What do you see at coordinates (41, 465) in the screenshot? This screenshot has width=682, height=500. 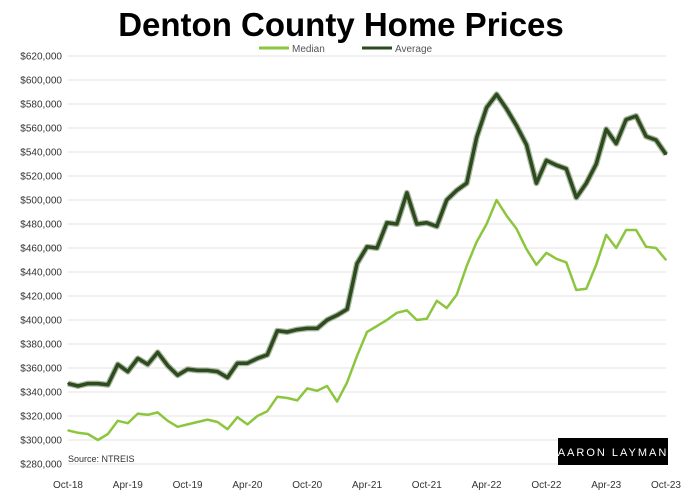 I see `y-tick-label: $280,000` at bounding box center [41, 465].